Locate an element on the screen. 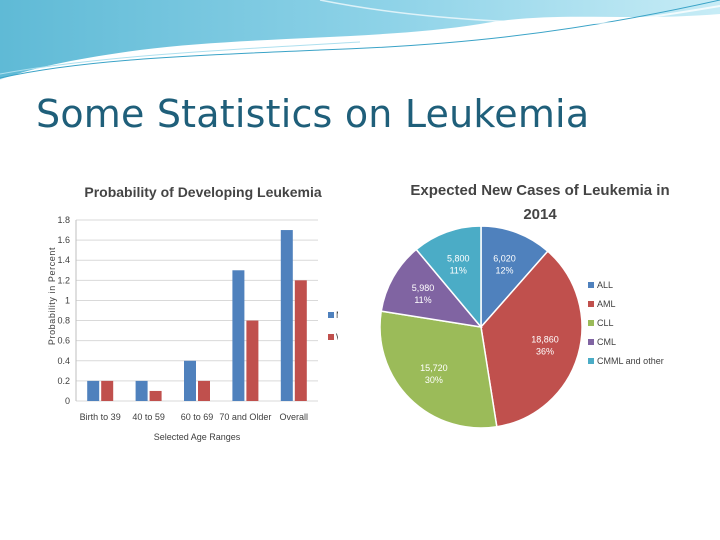 The width and height of the screenshot is (720, 540). pie-value-label-all: 6,020 is located at coordinates (504, 259).